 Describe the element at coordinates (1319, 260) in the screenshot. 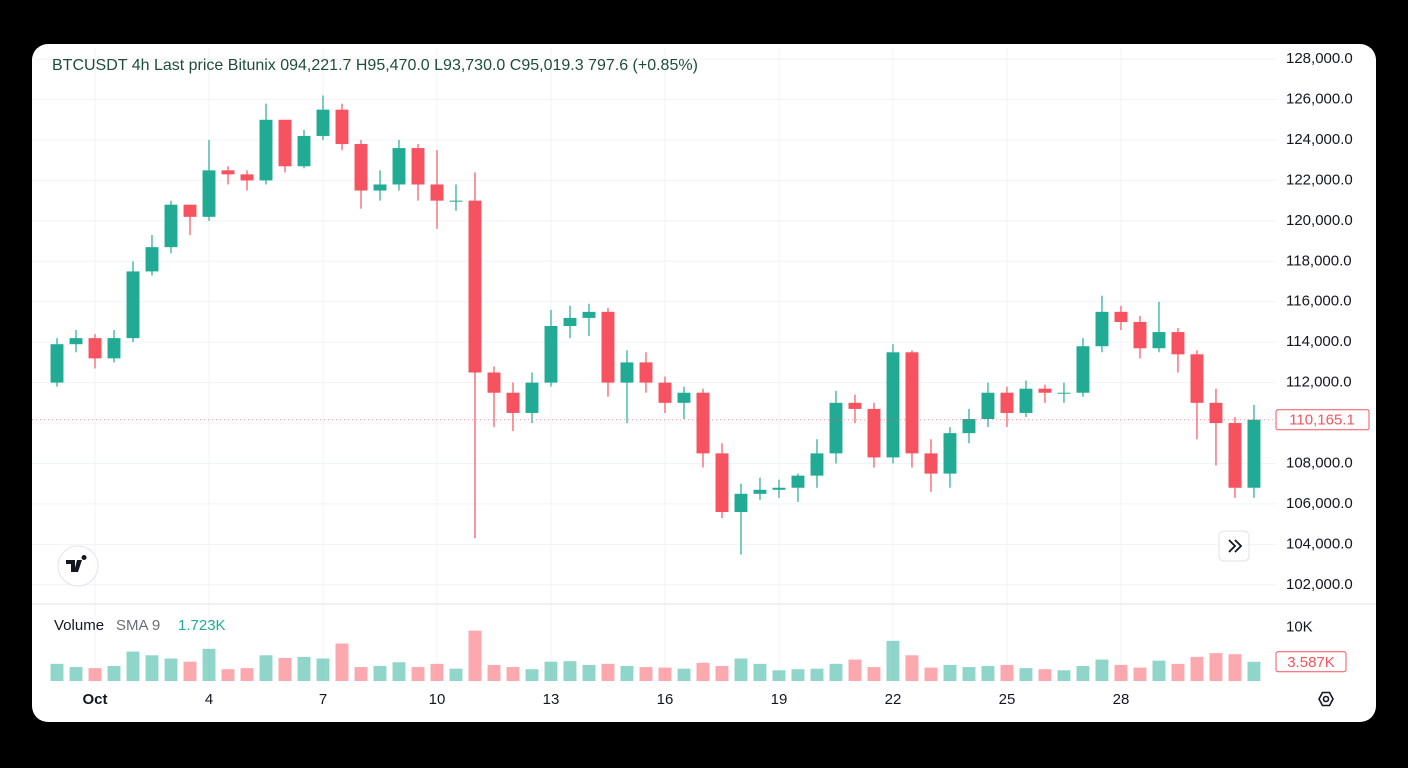

I see `y-tick-label: 118,000.0` at that location.